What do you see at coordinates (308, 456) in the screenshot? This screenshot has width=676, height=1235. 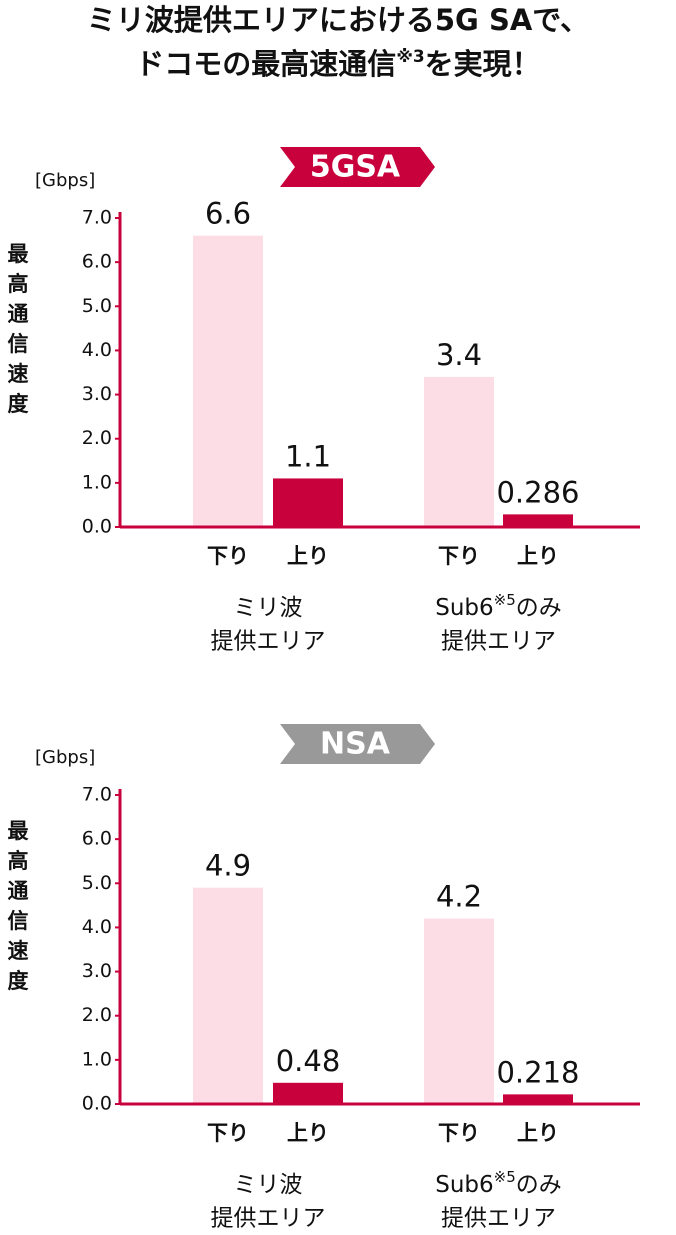 I see `value-label: 1.1` at bounding box center [308, 456].